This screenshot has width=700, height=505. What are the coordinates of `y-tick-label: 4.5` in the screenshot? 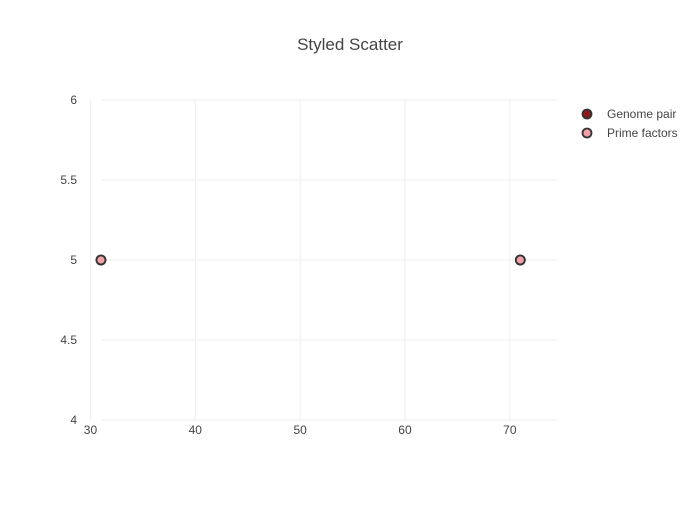 It's located at (68, 340).